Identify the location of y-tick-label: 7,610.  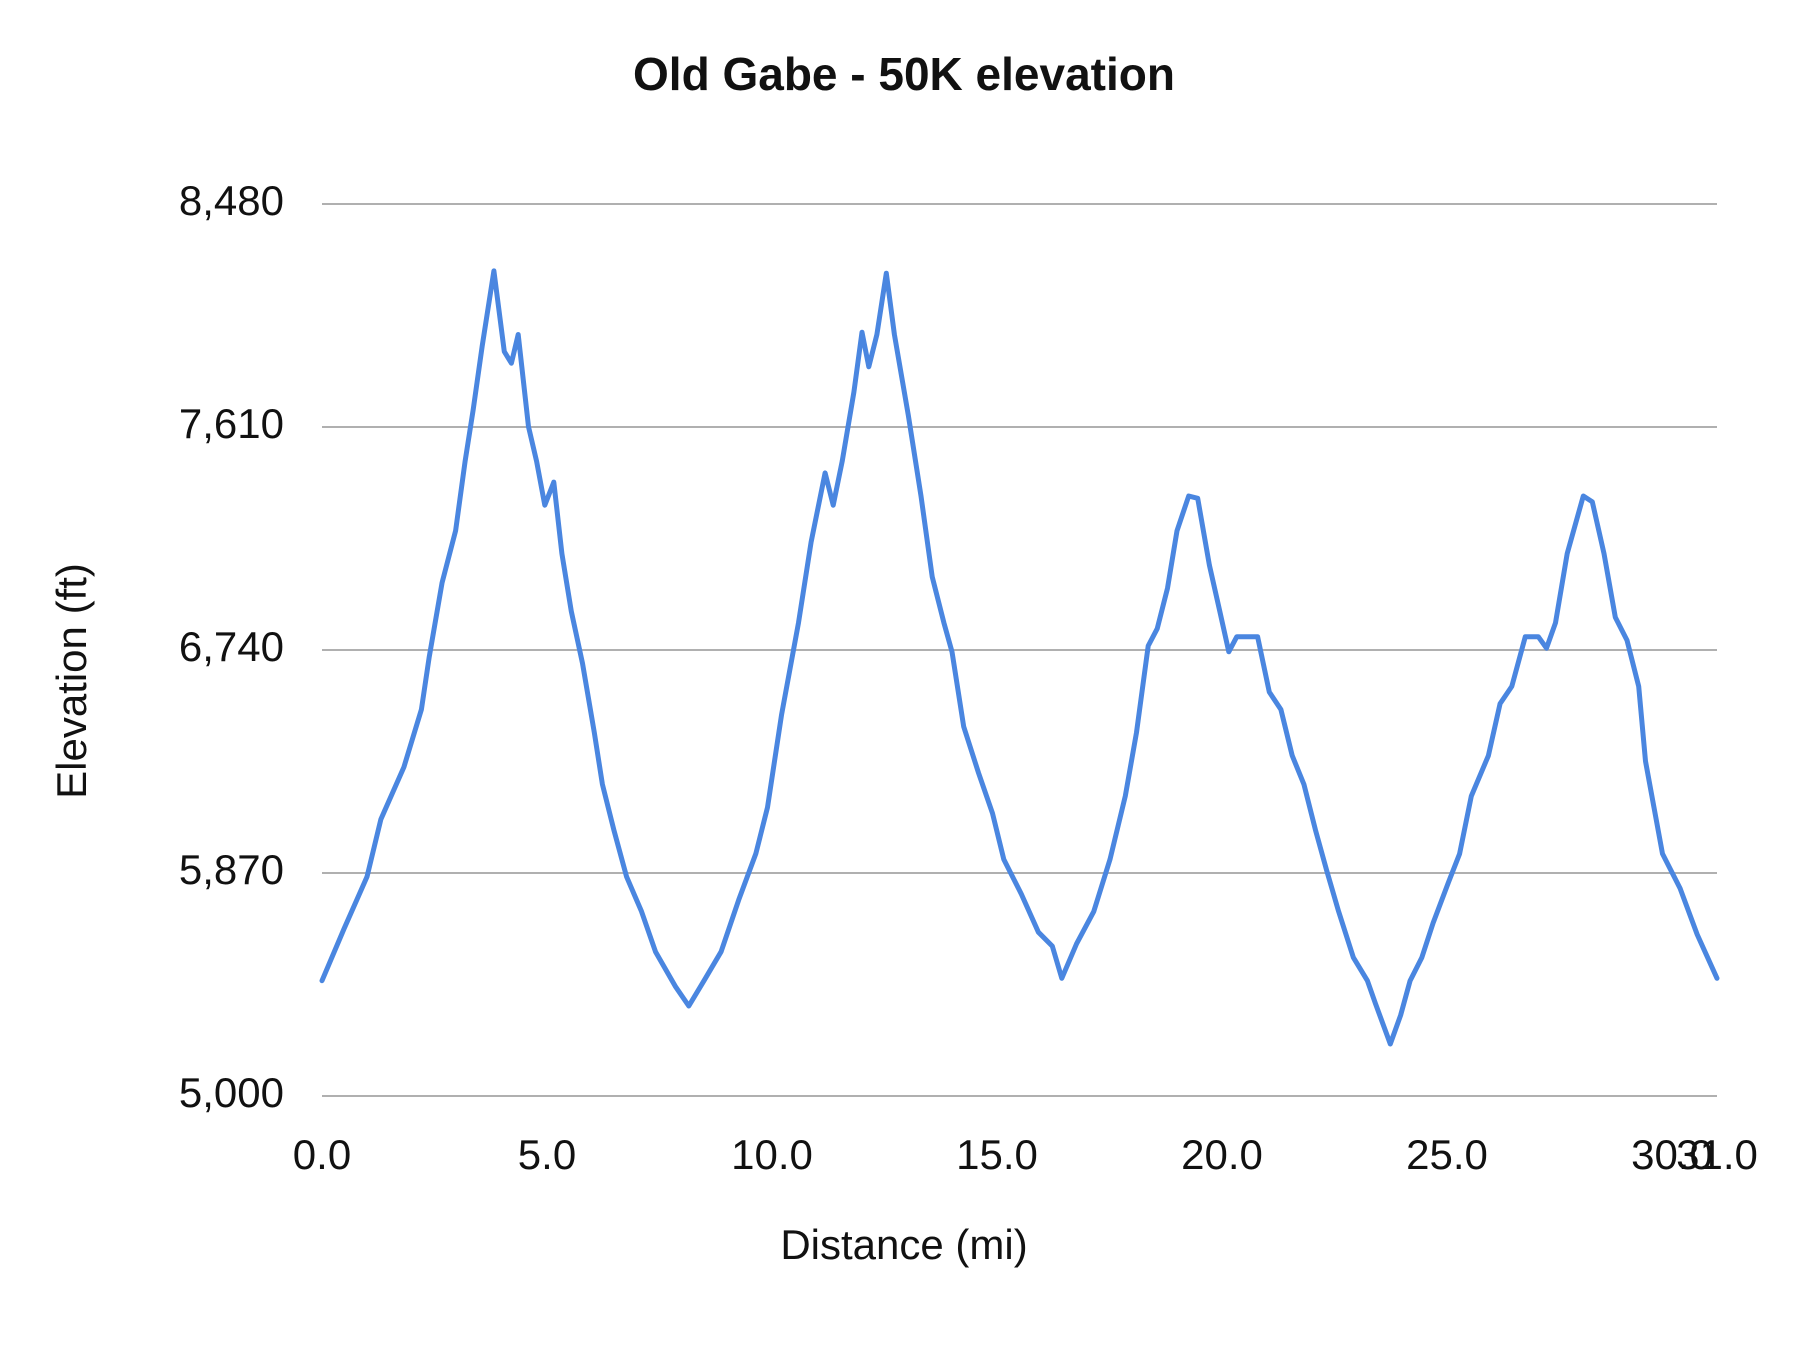
(231, 423).